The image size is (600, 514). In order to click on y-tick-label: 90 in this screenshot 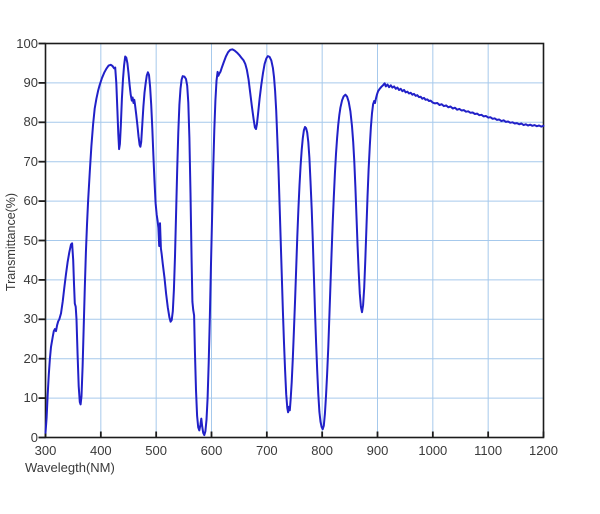, I will do `click(30, 82)`.